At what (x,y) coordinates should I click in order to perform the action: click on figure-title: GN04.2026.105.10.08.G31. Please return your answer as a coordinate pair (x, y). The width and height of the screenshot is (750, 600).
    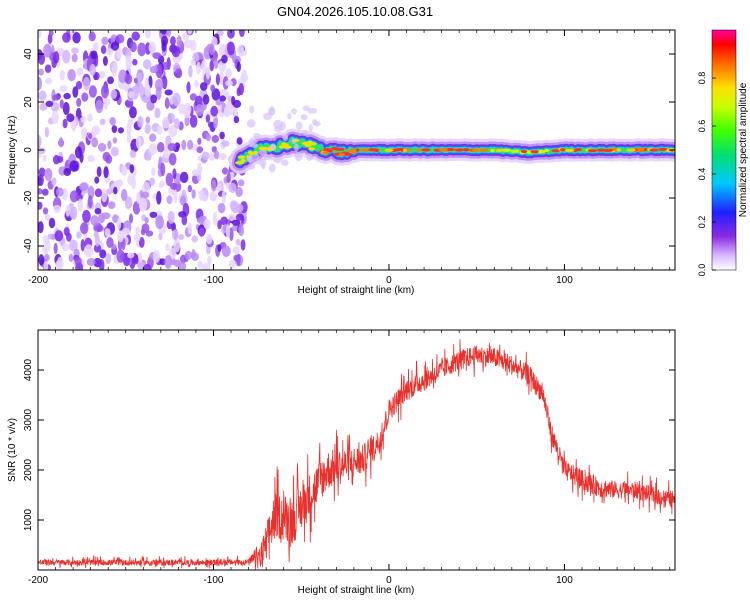
    Looking at the image, I should click on (355, 11).